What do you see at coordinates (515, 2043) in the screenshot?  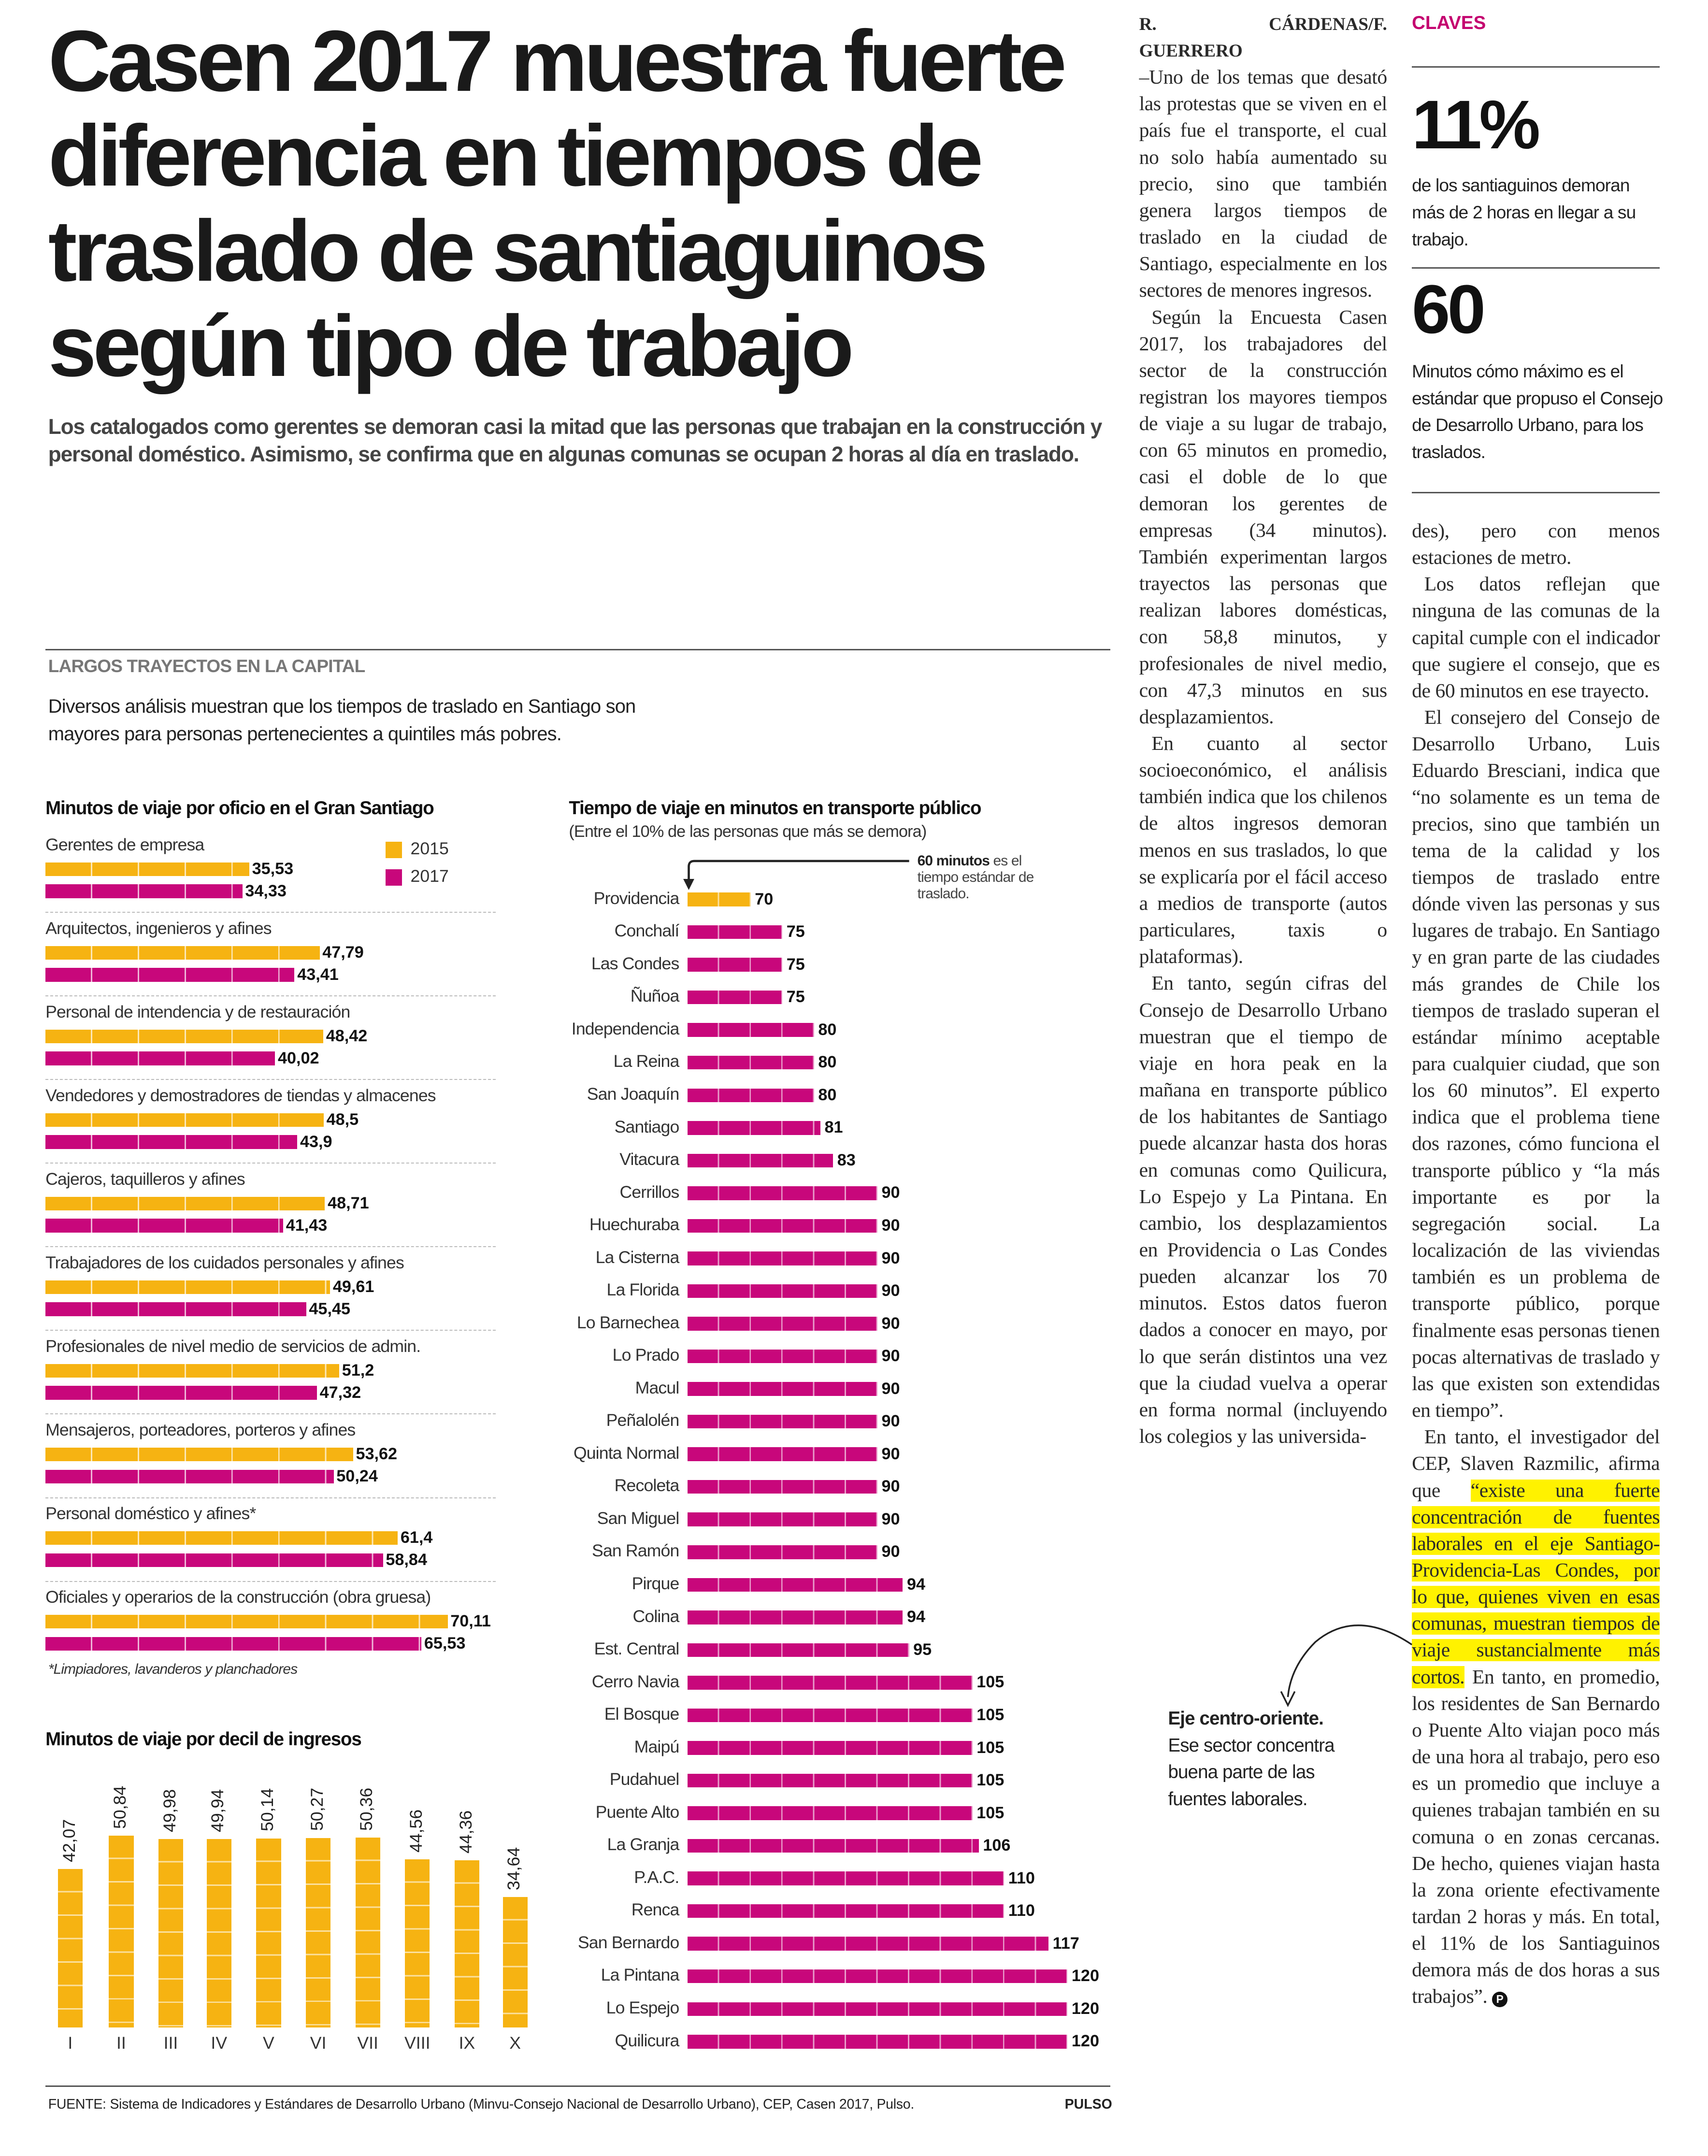 I see `decile-label: X` at bounding box center [515, 2043].